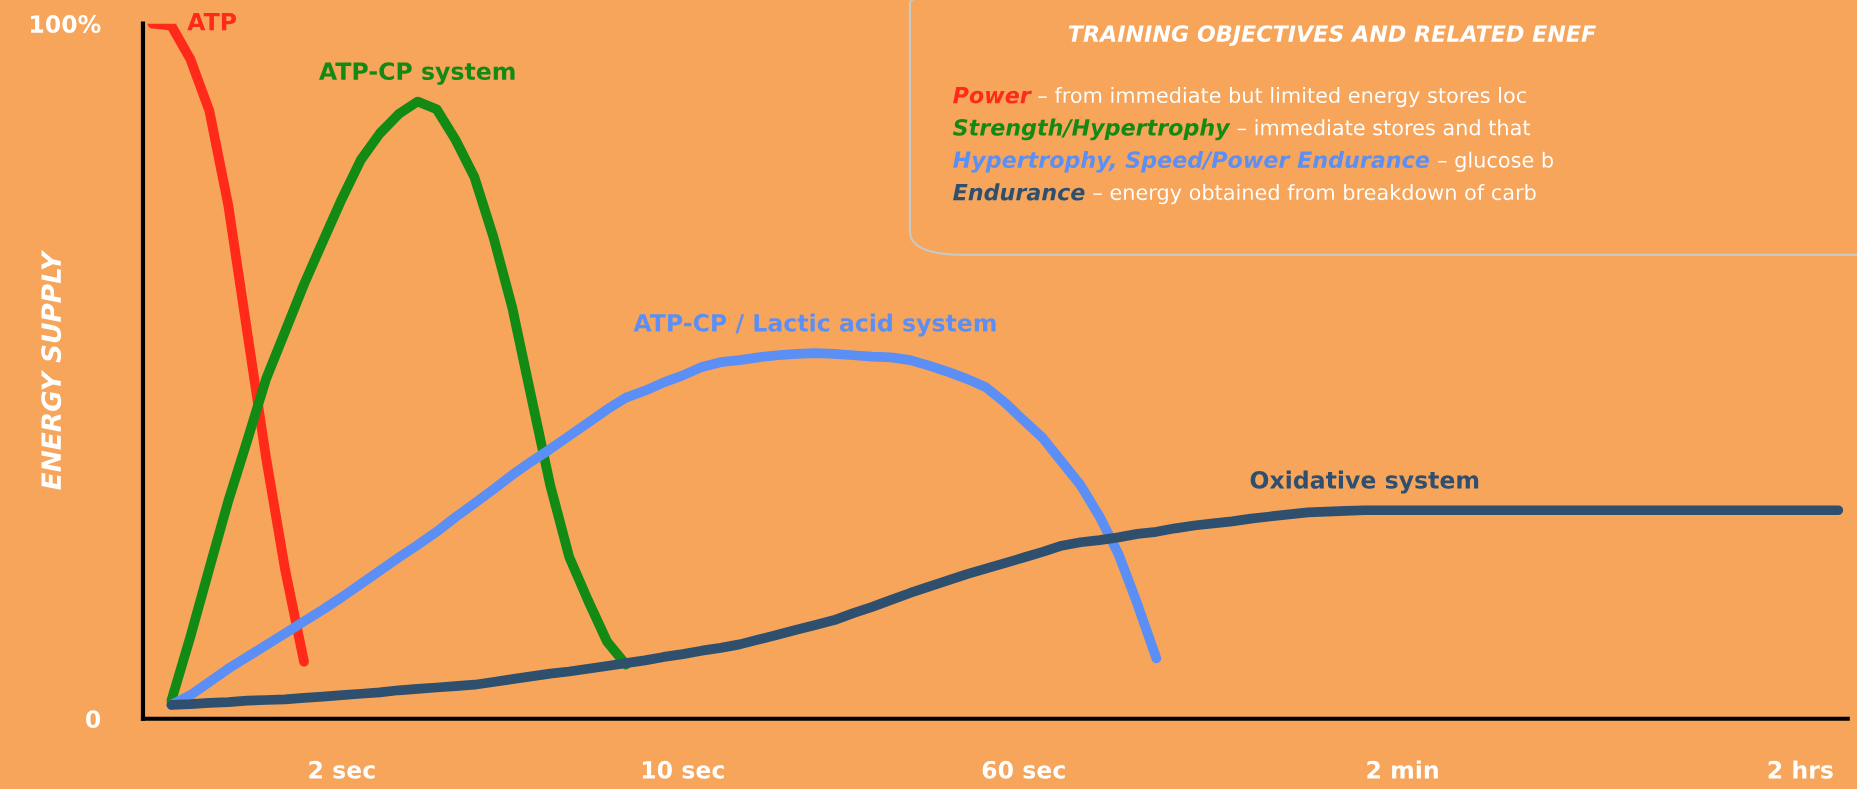 The width and height of the screenshot is (1857, 789). Describe the element at coordinates (93, 719) in the screenshot. I see `y-tick-label: 0` at that location.